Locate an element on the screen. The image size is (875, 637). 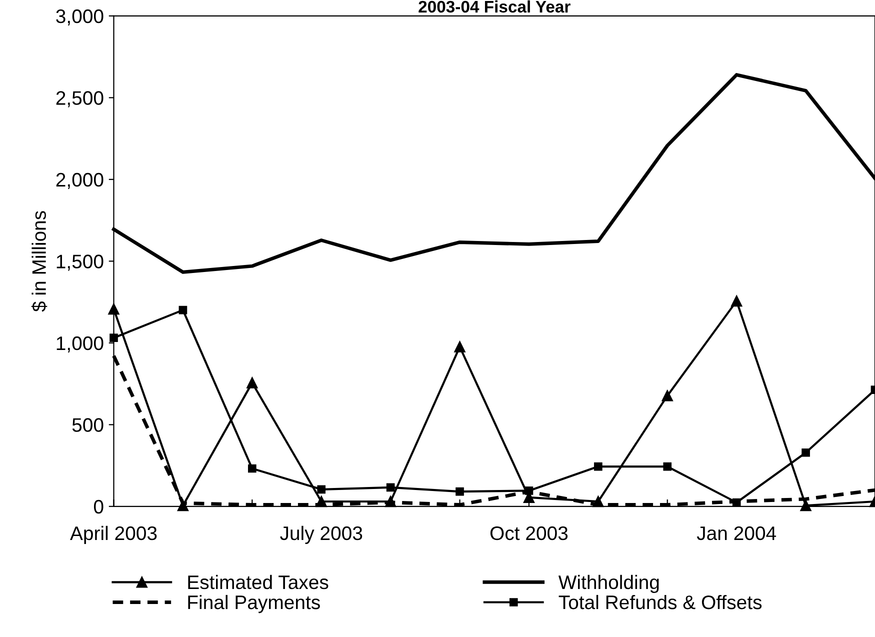
y-tick-label: 1,500 is located at coordinates (80, 262).